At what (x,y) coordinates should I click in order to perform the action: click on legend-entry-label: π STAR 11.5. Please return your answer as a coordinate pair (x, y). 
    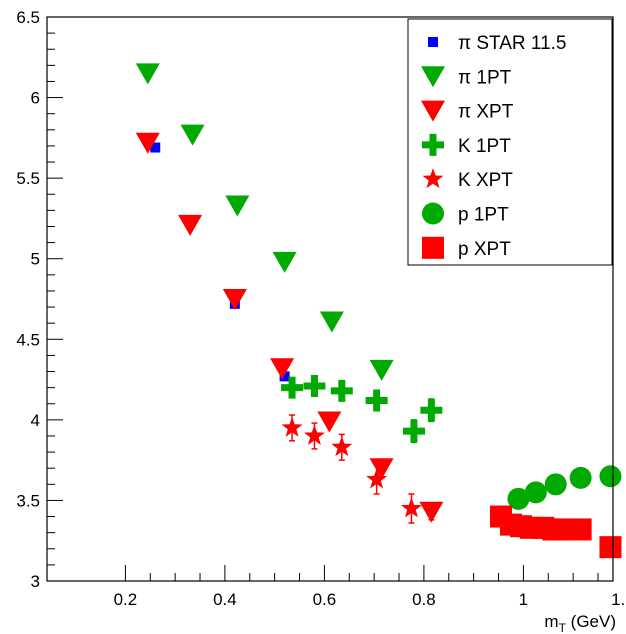
    Looking at the image, I should click on (512, 43).